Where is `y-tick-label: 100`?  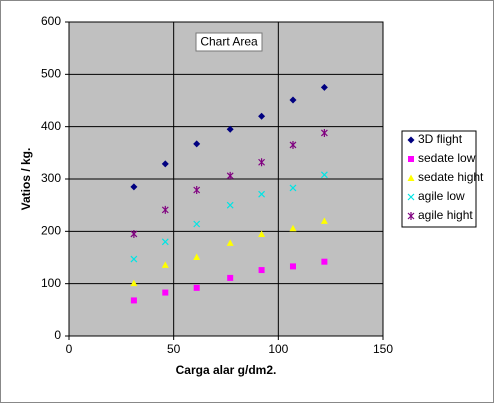
y-tick-label: 100 is located at coordinates (51, 283).